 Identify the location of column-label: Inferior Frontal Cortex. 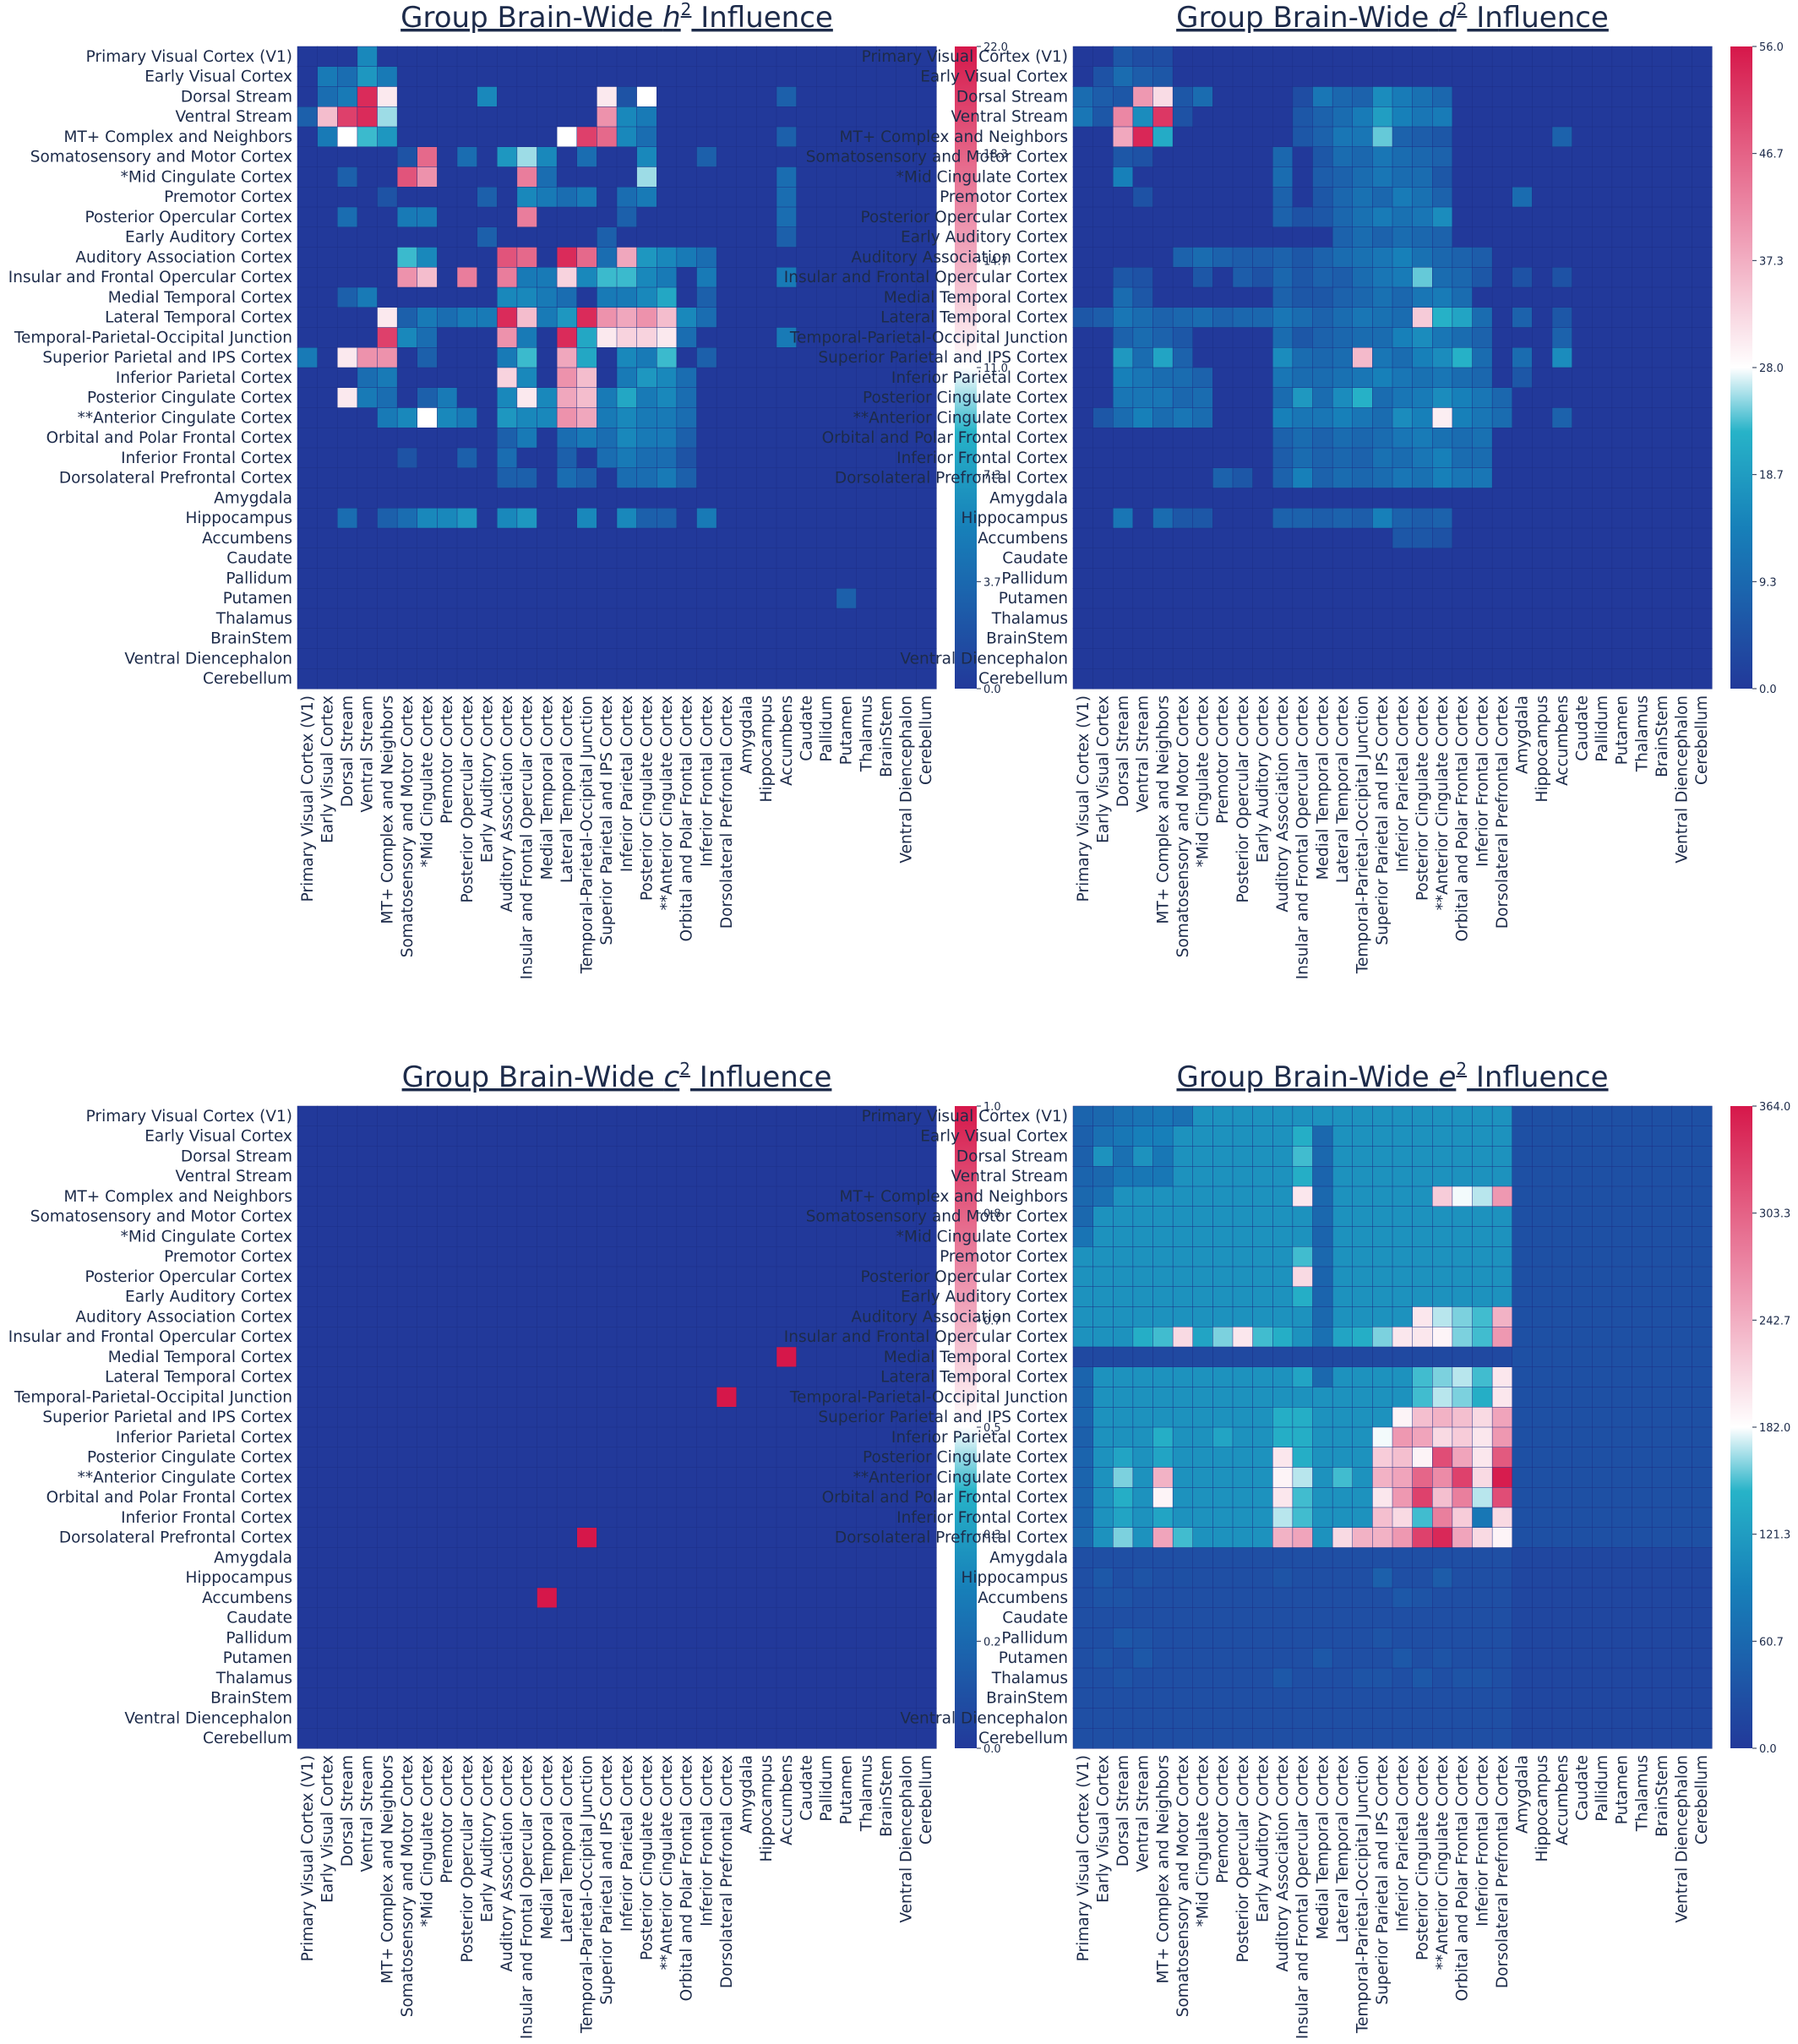
(707, 1841).